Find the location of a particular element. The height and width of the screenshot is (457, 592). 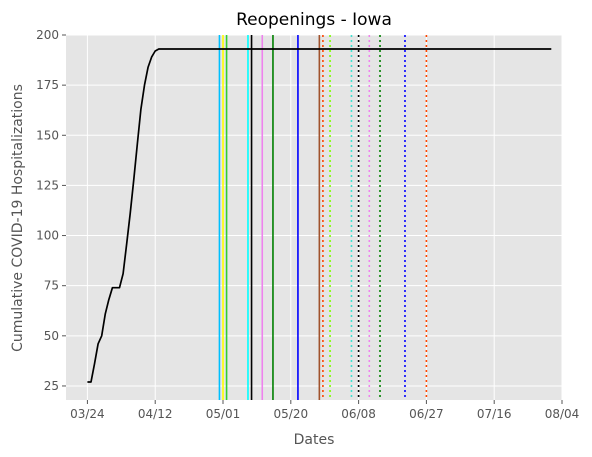

y-tick-label: 75 is located at coordinates (51, 286).